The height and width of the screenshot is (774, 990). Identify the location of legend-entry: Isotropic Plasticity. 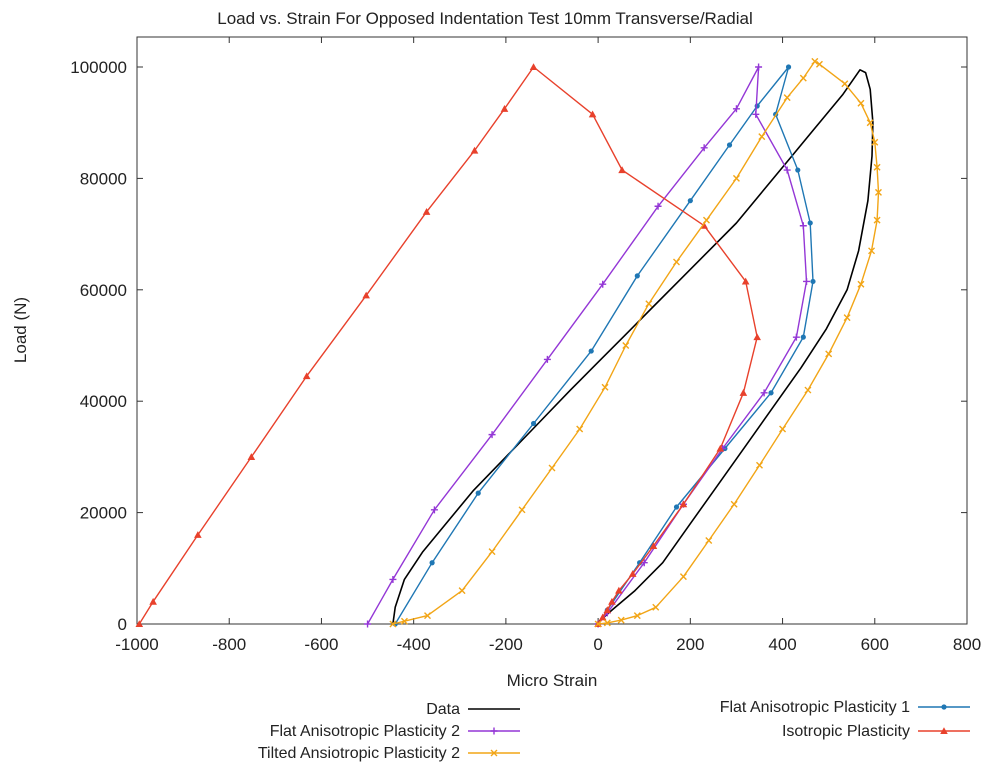
(876, 731).